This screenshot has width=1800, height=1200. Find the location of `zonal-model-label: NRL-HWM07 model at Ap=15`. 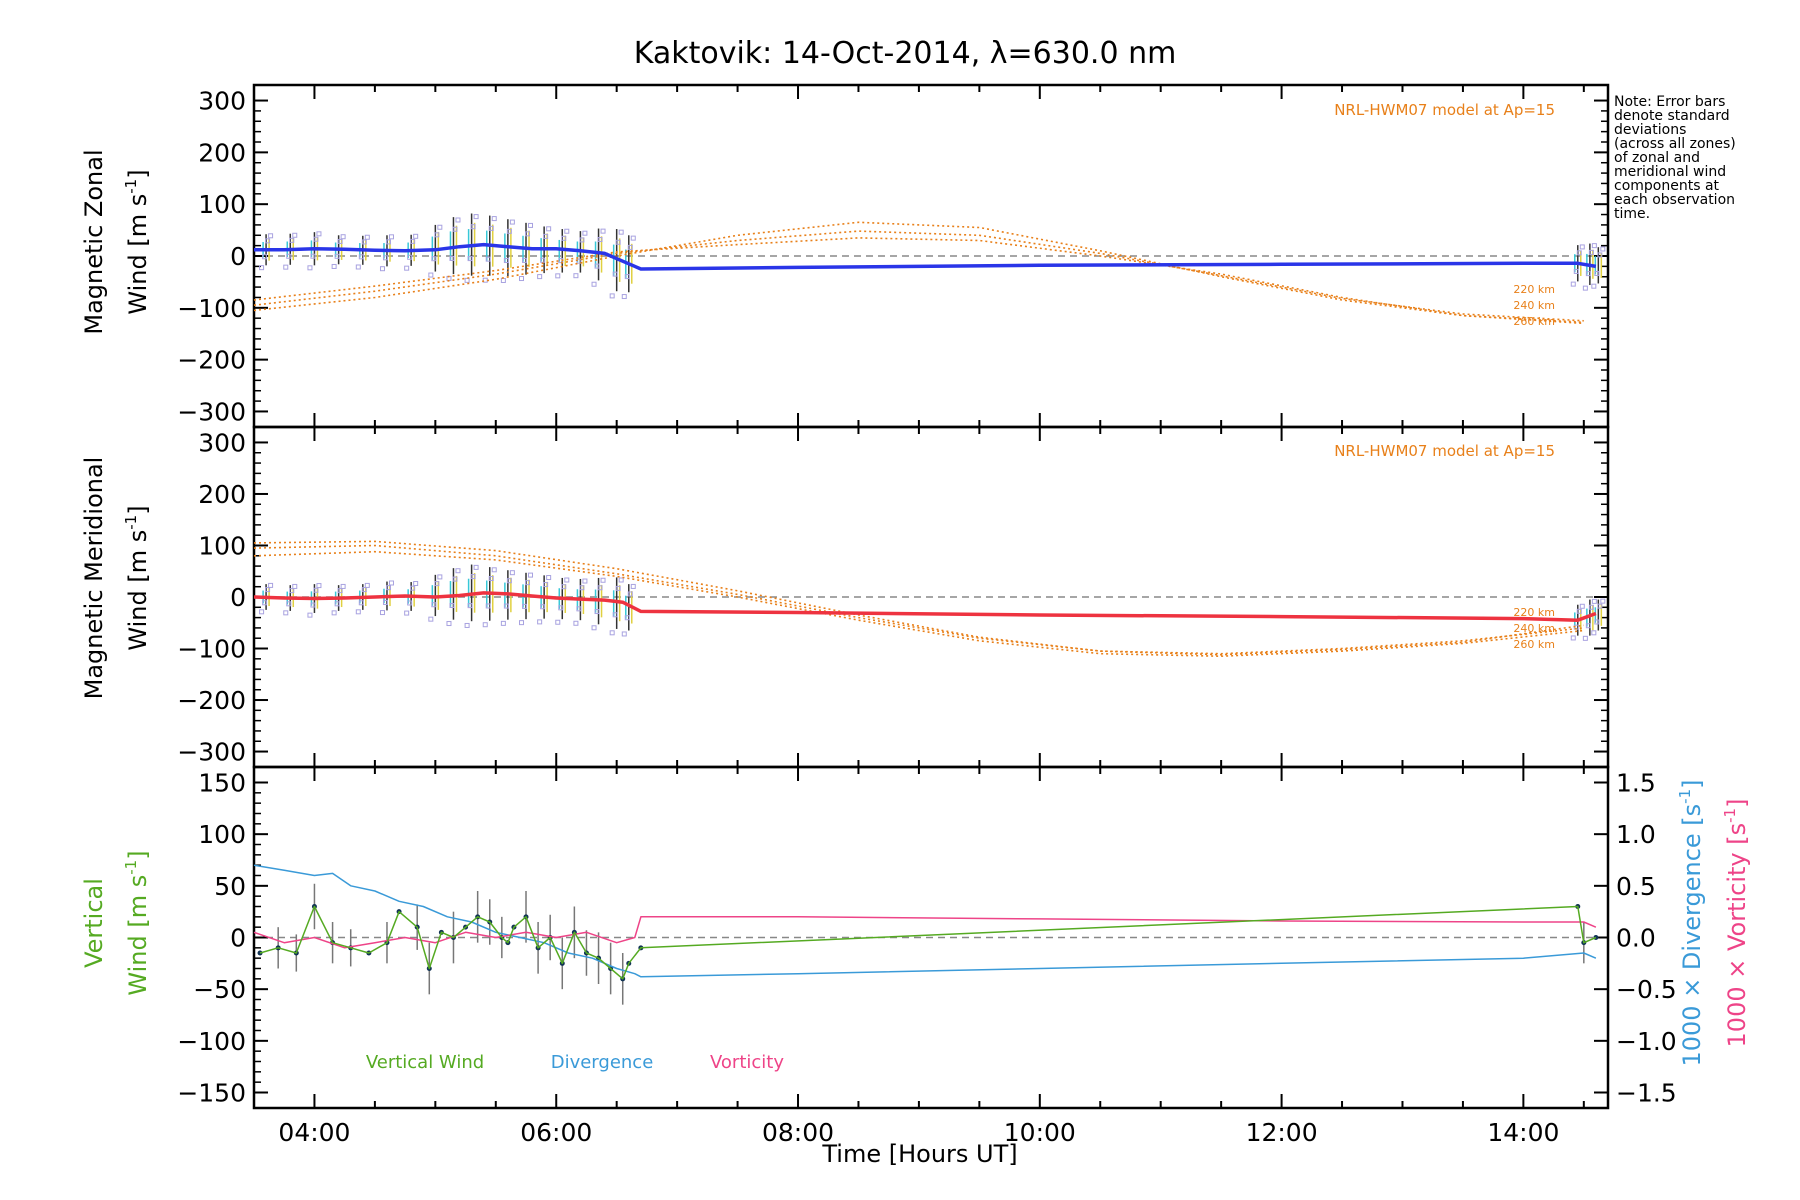

zonal-model-label: NRL-HWM07 model at Ap=15 is located at coordinates (1444, 110).